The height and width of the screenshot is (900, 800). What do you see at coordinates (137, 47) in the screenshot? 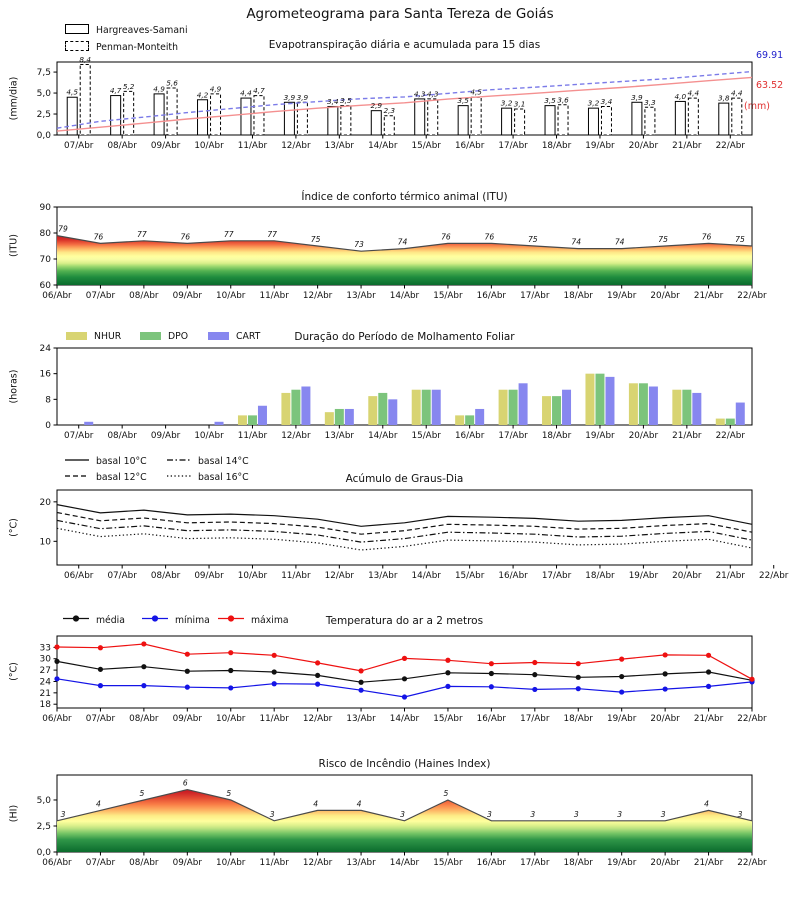
I see `penman-label: Penman-Monteith` at bounding box center [137, 47].